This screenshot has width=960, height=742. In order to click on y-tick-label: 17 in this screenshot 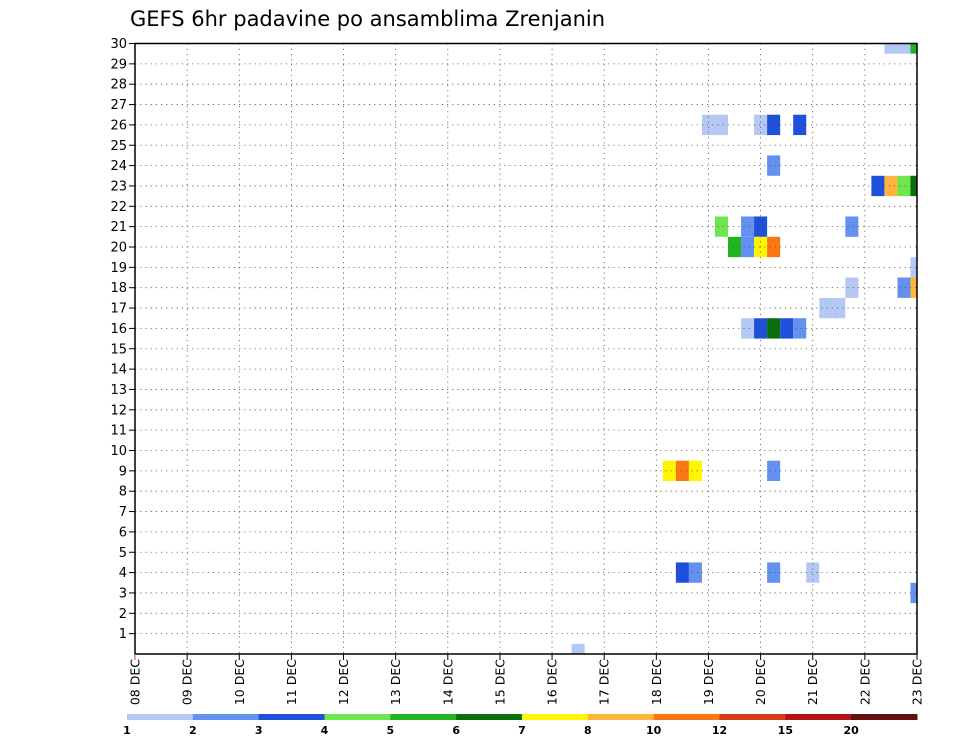, I will do `click(118, 309)`.